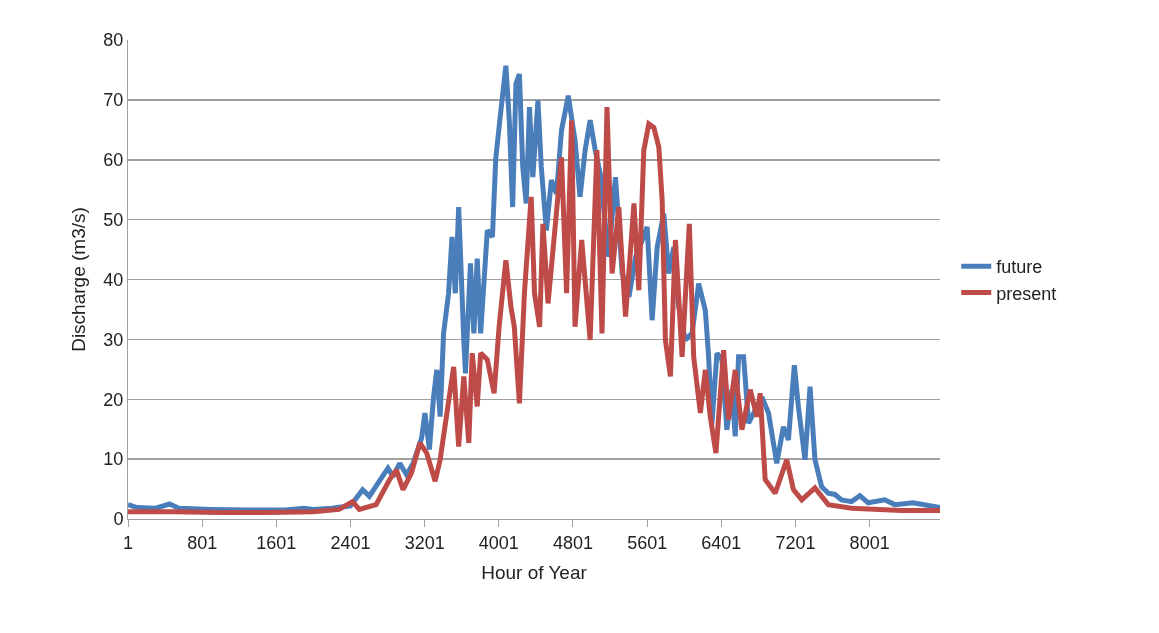 Image resolution: width=1159 pixels, height=633 pixels. I want to click on x-tick-label: 6401, so click(721, 542).